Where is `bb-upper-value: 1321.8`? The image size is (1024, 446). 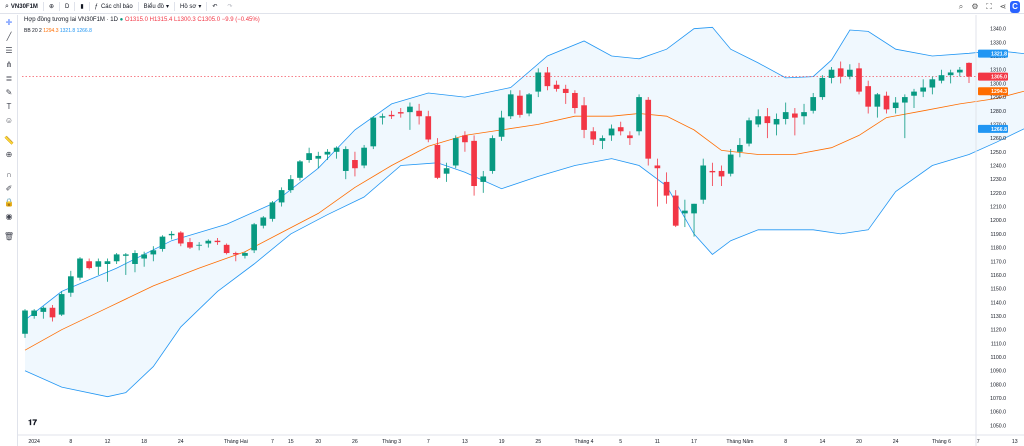 bb-upper-value: 1321.8 is located at coordinates (67, 31).